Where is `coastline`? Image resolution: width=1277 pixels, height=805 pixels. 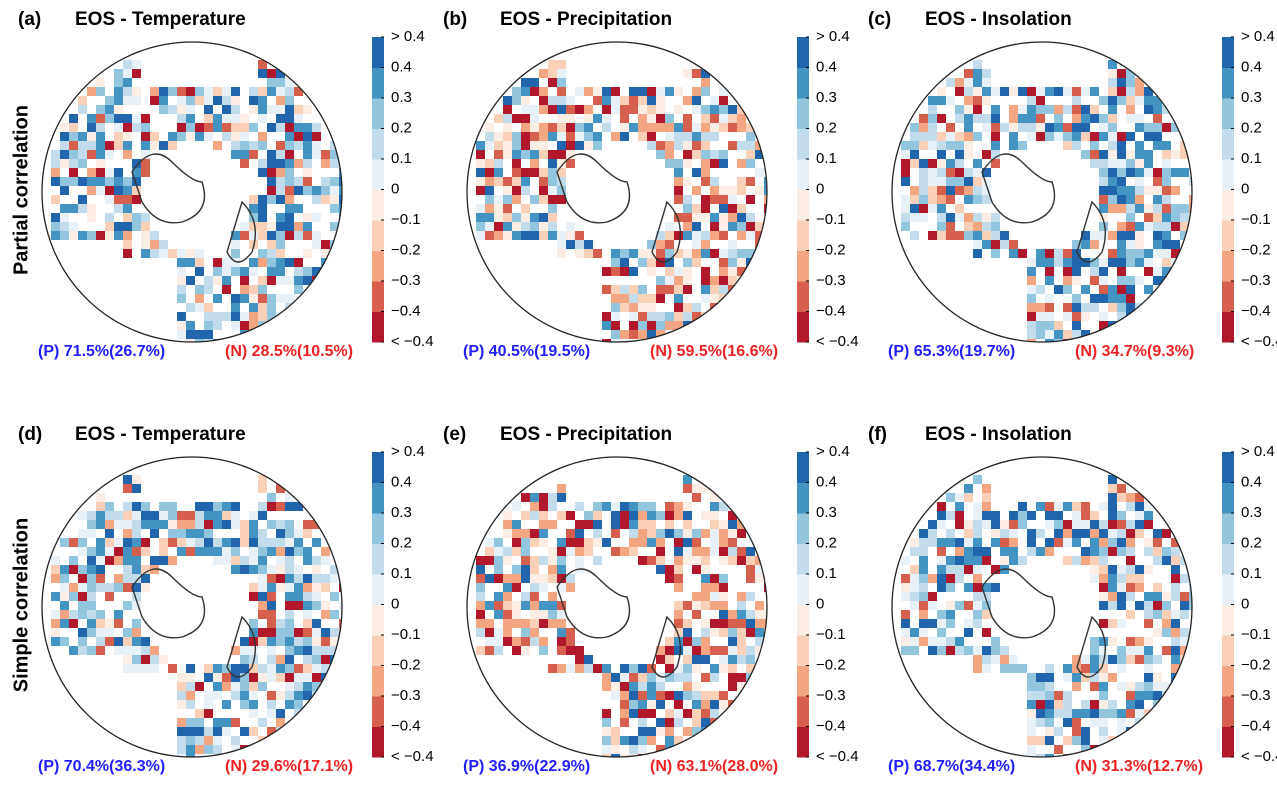
coastline is located at coordinates (193, 208).